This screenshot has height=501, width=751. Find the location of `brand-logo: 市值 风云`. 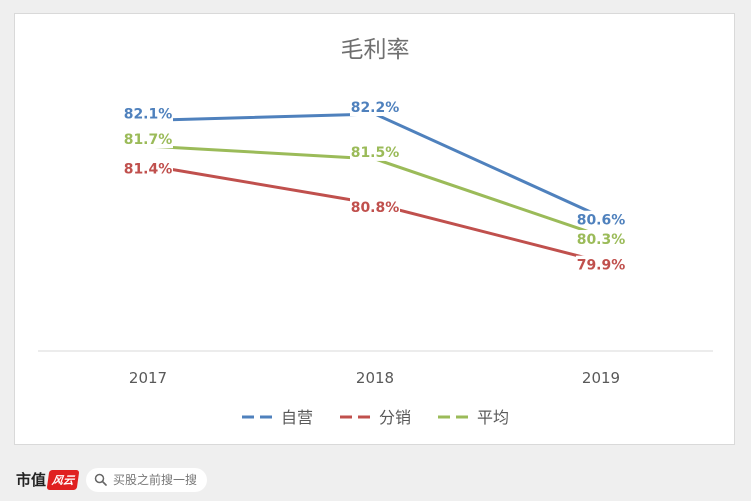

brand-logo: 市值 风云 is located at coordinates (48, 479).